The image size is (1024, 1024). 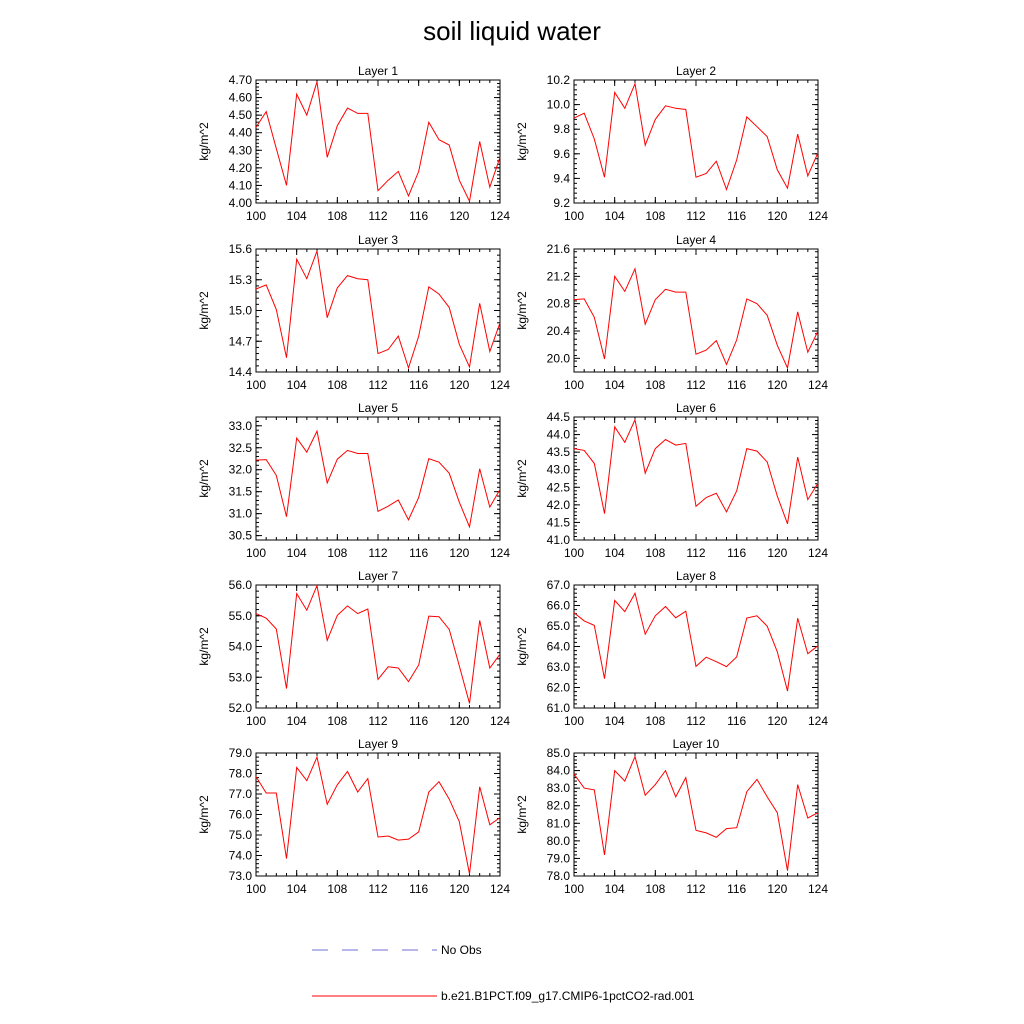 What do you see at coordinates (559, 626) in the screenshot?
I see `y-tick-label: 65.0` at bounding box center [559, 626].